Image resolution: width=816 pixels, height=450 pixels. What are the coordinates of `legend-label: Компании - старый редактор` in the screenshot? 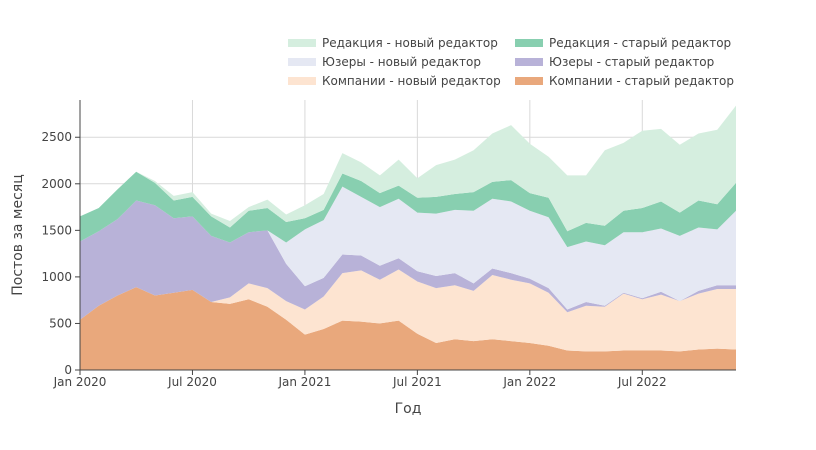 It's located at (641, 81).